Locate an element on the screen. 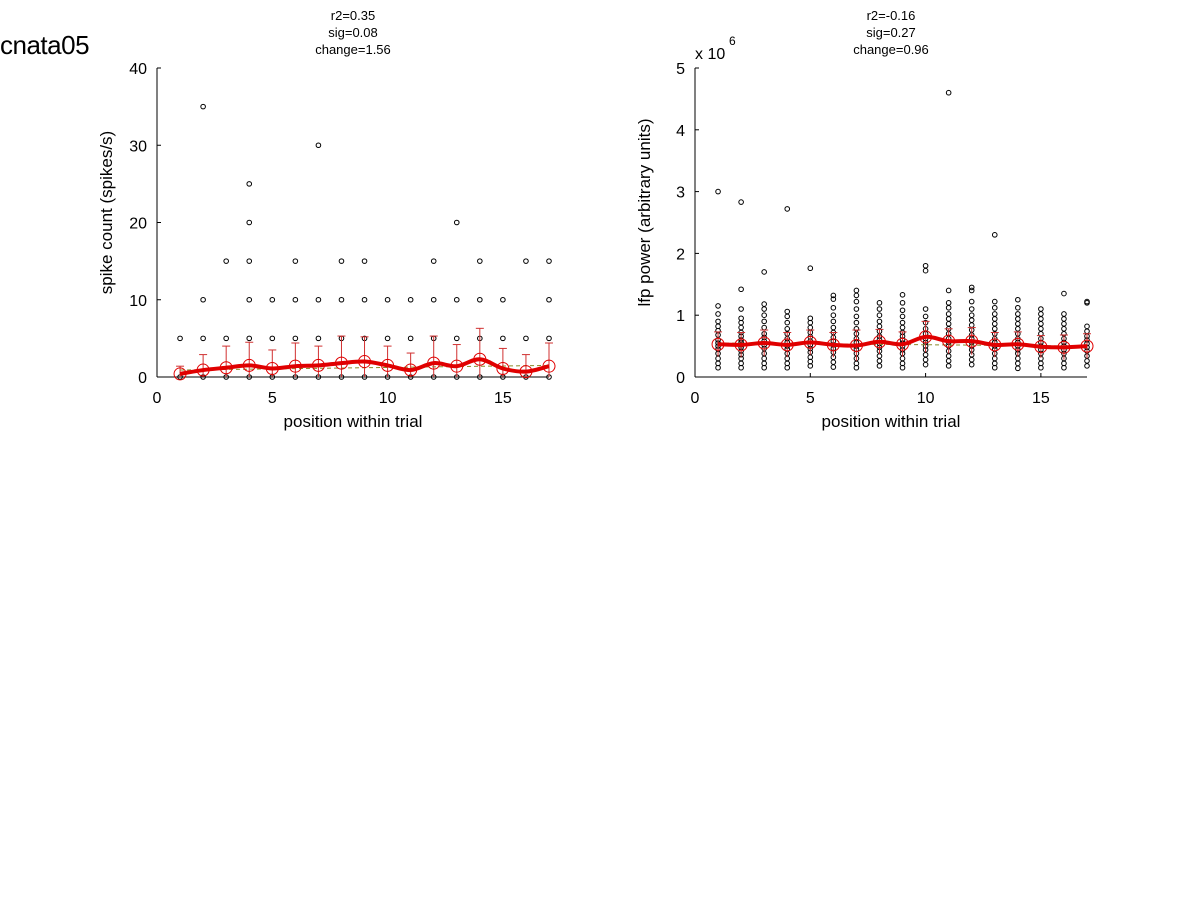  y-axis-label: lfp power (arbitrary units) is located at coordinates (644, 212).